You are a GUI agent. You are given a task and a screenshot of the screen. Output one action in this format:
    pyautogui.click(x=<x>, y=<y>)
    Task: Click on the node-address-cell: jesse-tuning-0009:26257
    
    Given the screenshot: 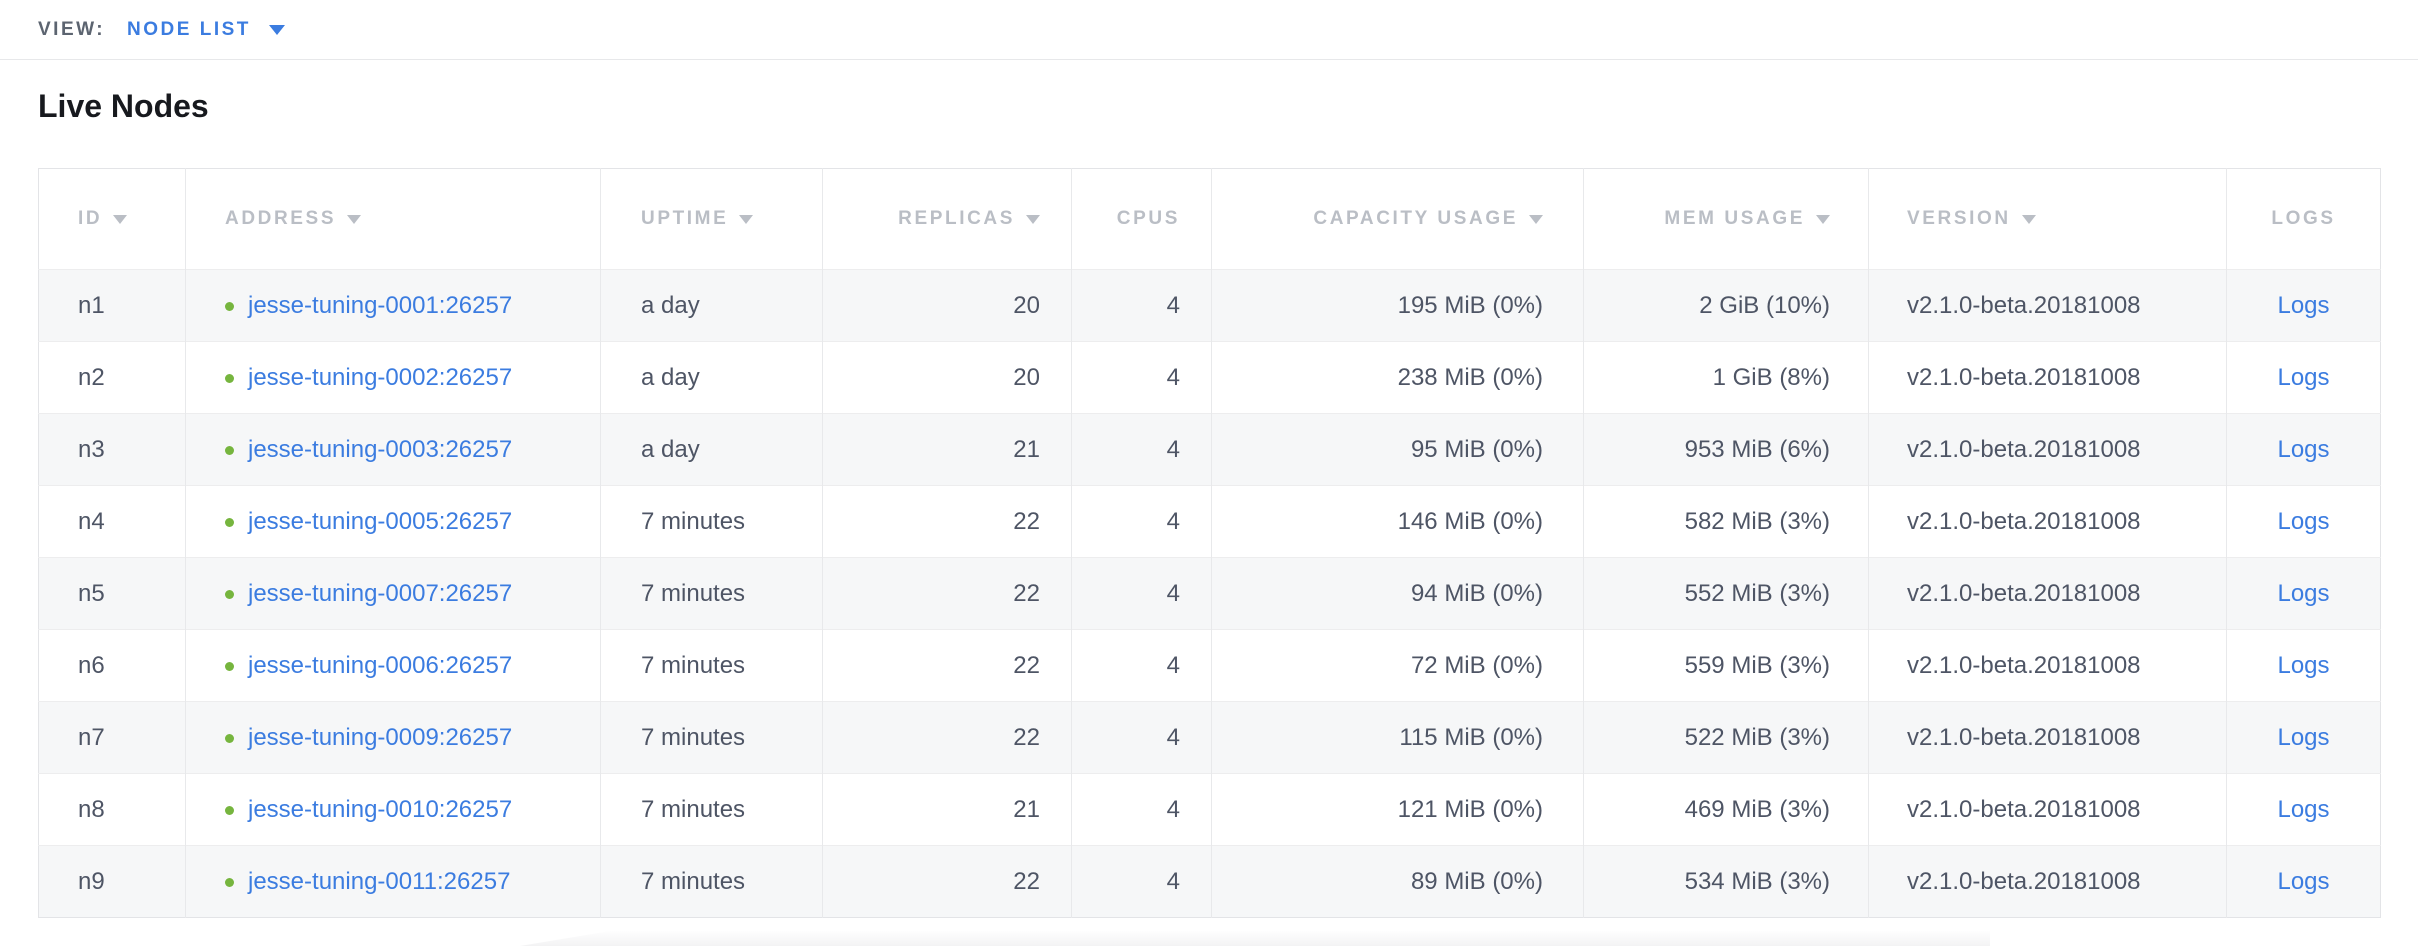 What is the action you would take?
    pyautogui.click(x=393, y=737)
    